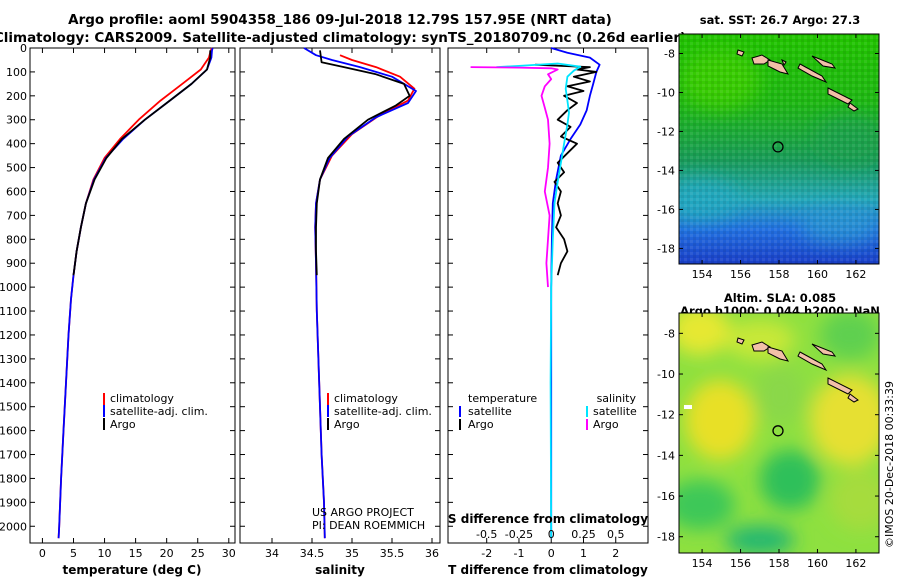 The image size is (900, 580). What do you see at coordinates (583, 553) in the screenshot?
I see `x-tick-label: 1` at bounding box center [583, 553].